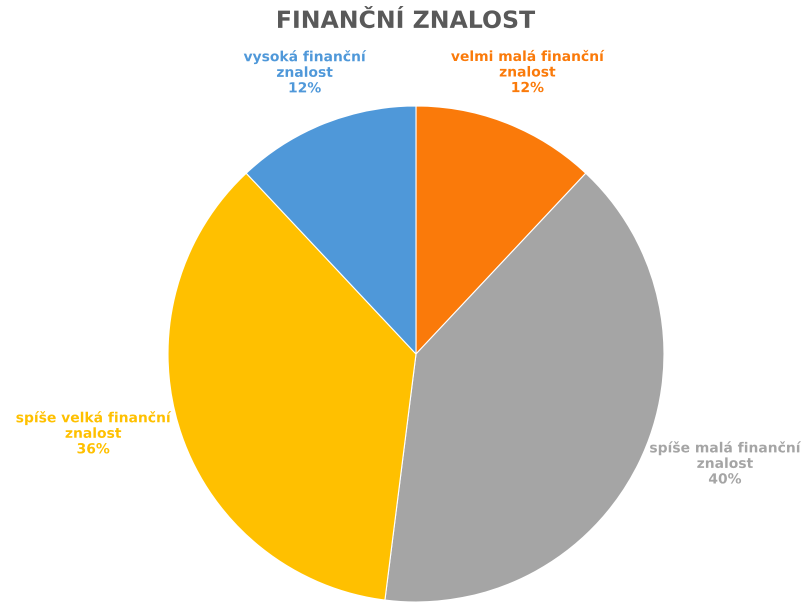 The image size is (811, 610). Describe the element at coordinates (305, 64) in the screenshot. I see `slice-label: vysoká finanční znalost` at that location.